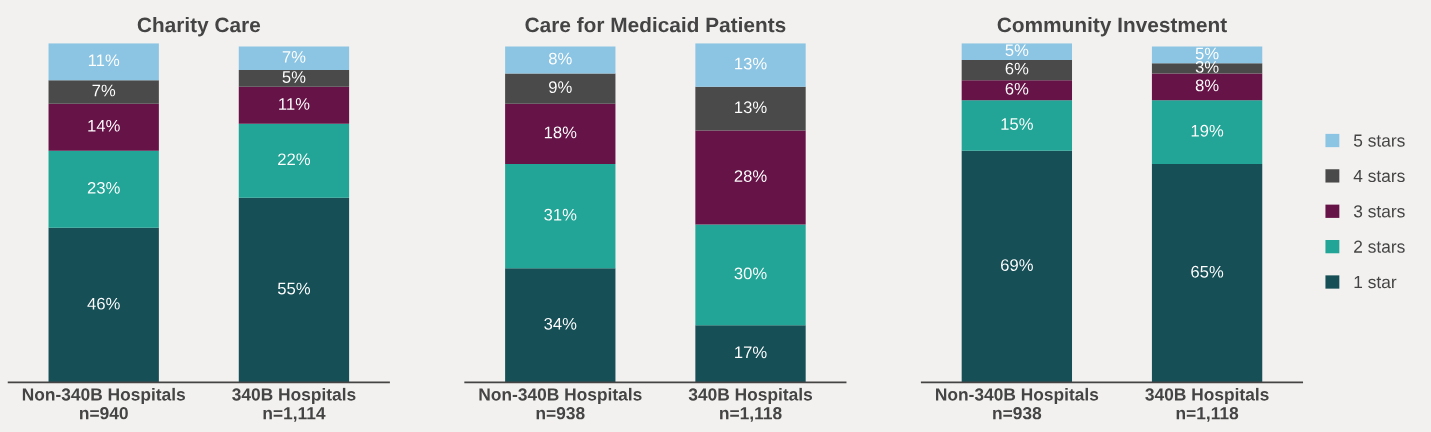  Describe the element at coordinates (1379, 211) in the screenshot. I see `legend-label: 3 stars` at that location.